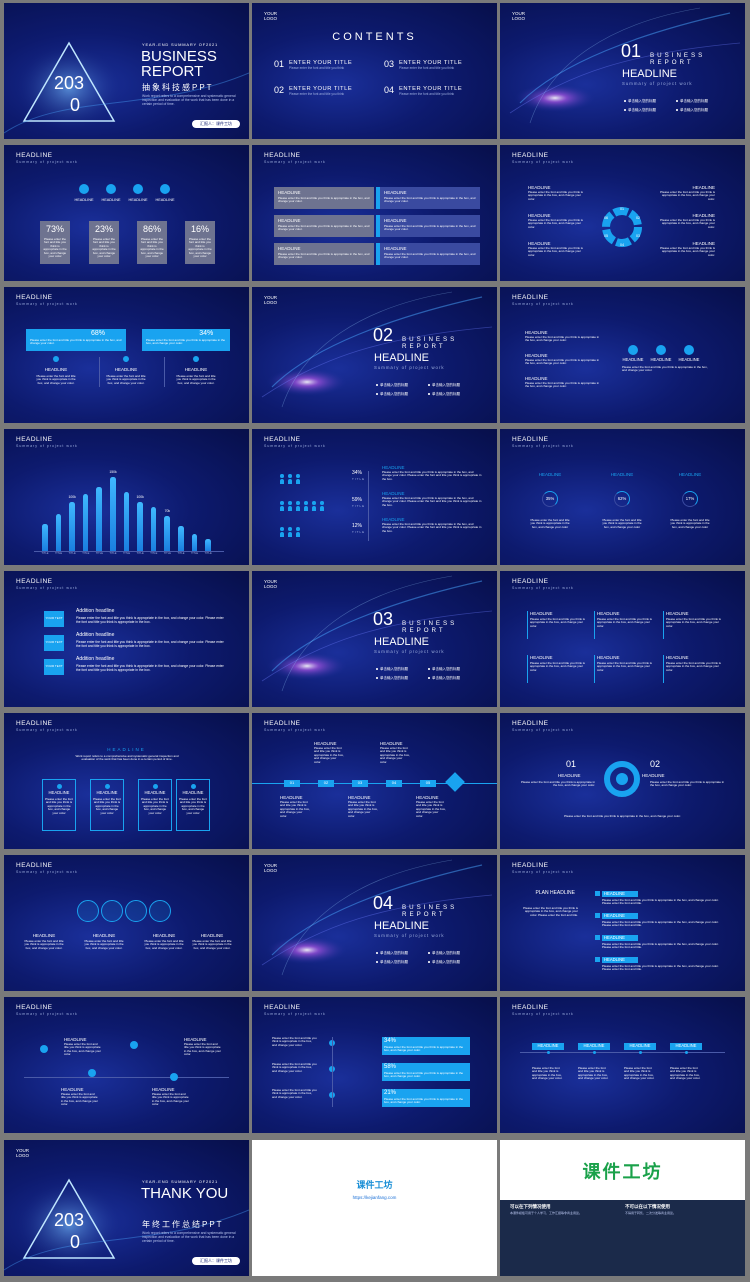  I want to click on text-box, so click(54, 643).